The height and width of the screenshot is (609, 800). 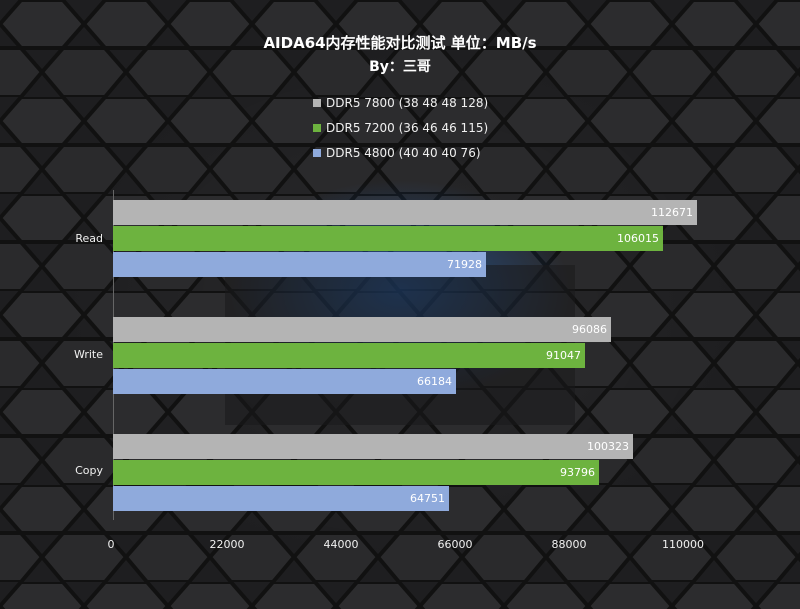 What do you see at coordinates (349, 355) in the screenshot?
I see `bar-write-ddr5-7200: 91047` at bounding box center [349, 355].